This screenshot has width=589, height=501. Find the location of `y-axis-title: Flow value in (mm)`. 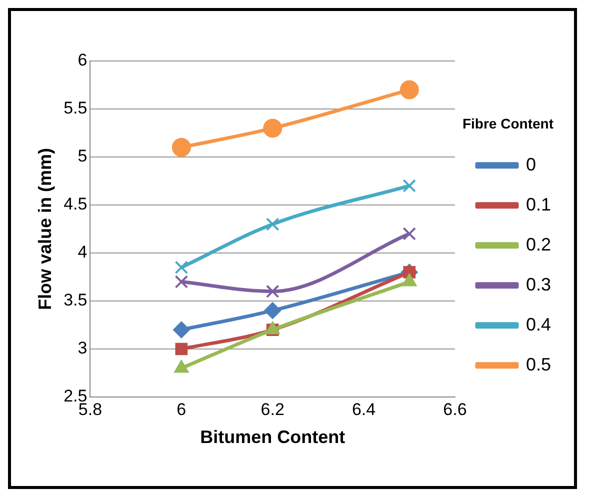

y-axis-title: Flow value in (mm) is located at coordinates (44, 229).